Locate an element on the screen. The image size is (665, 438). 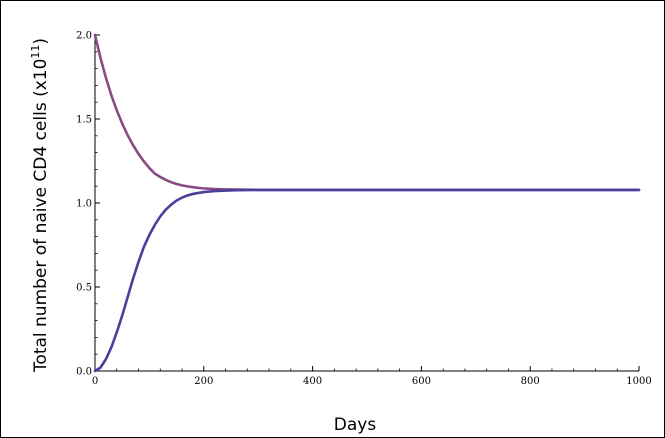
y-axis-label: Total number of naive CD4 cells (x1011) is located at coordinates (40, 205).